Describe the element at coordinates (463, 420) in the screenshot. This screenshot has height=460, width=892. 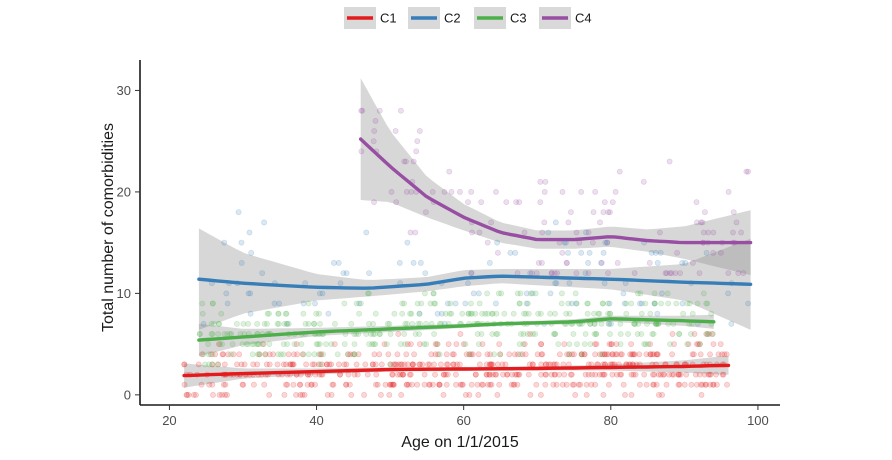
I see `x-tick-label: 60` at that location.